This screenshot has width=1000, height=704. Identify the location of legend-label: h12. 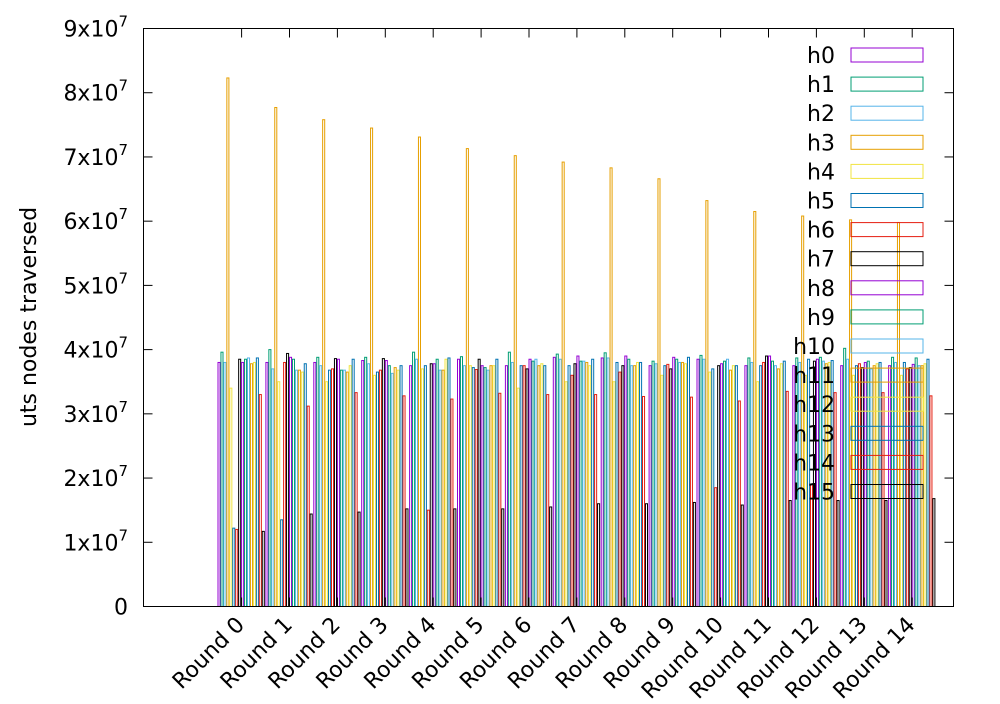
(814, 405).